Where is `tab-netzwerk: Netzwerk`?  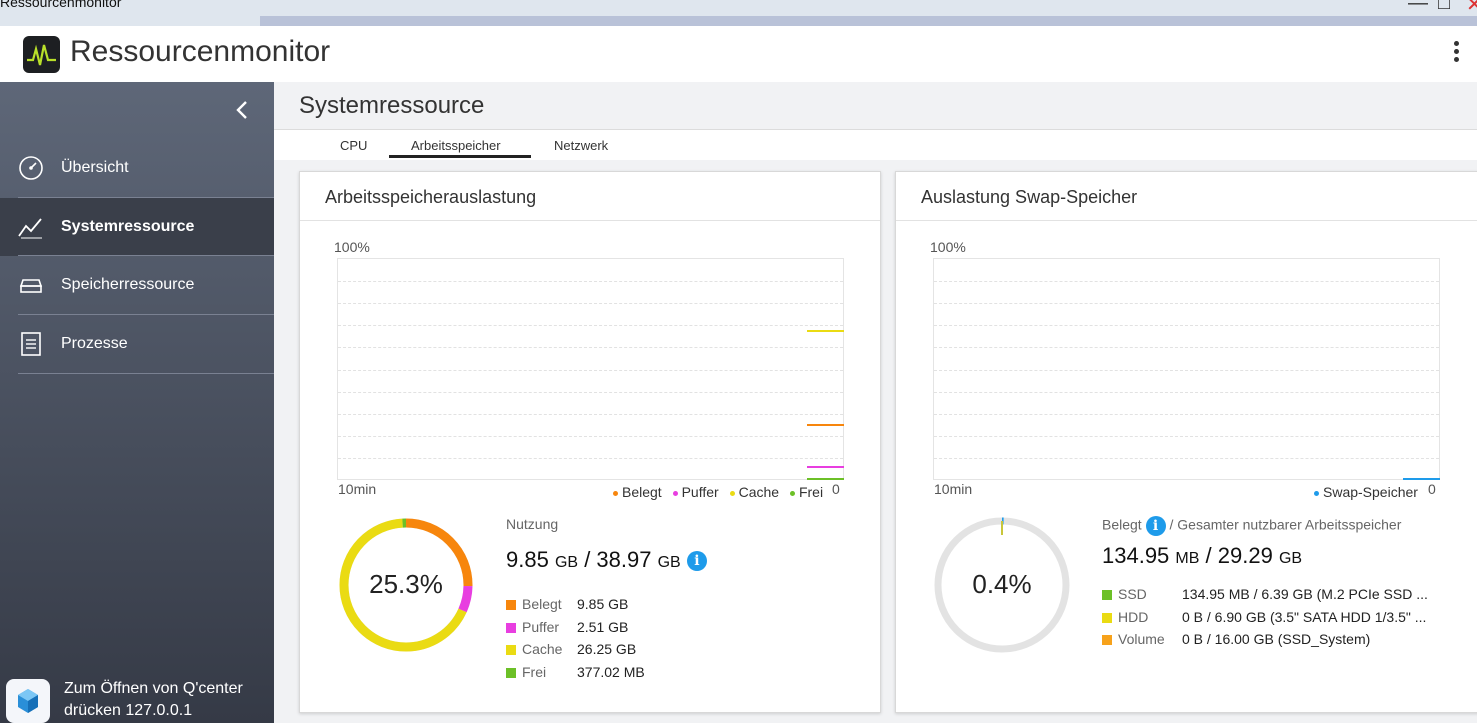
tab-netzwerk: Netzwerk is located at coordinates (581, 145).